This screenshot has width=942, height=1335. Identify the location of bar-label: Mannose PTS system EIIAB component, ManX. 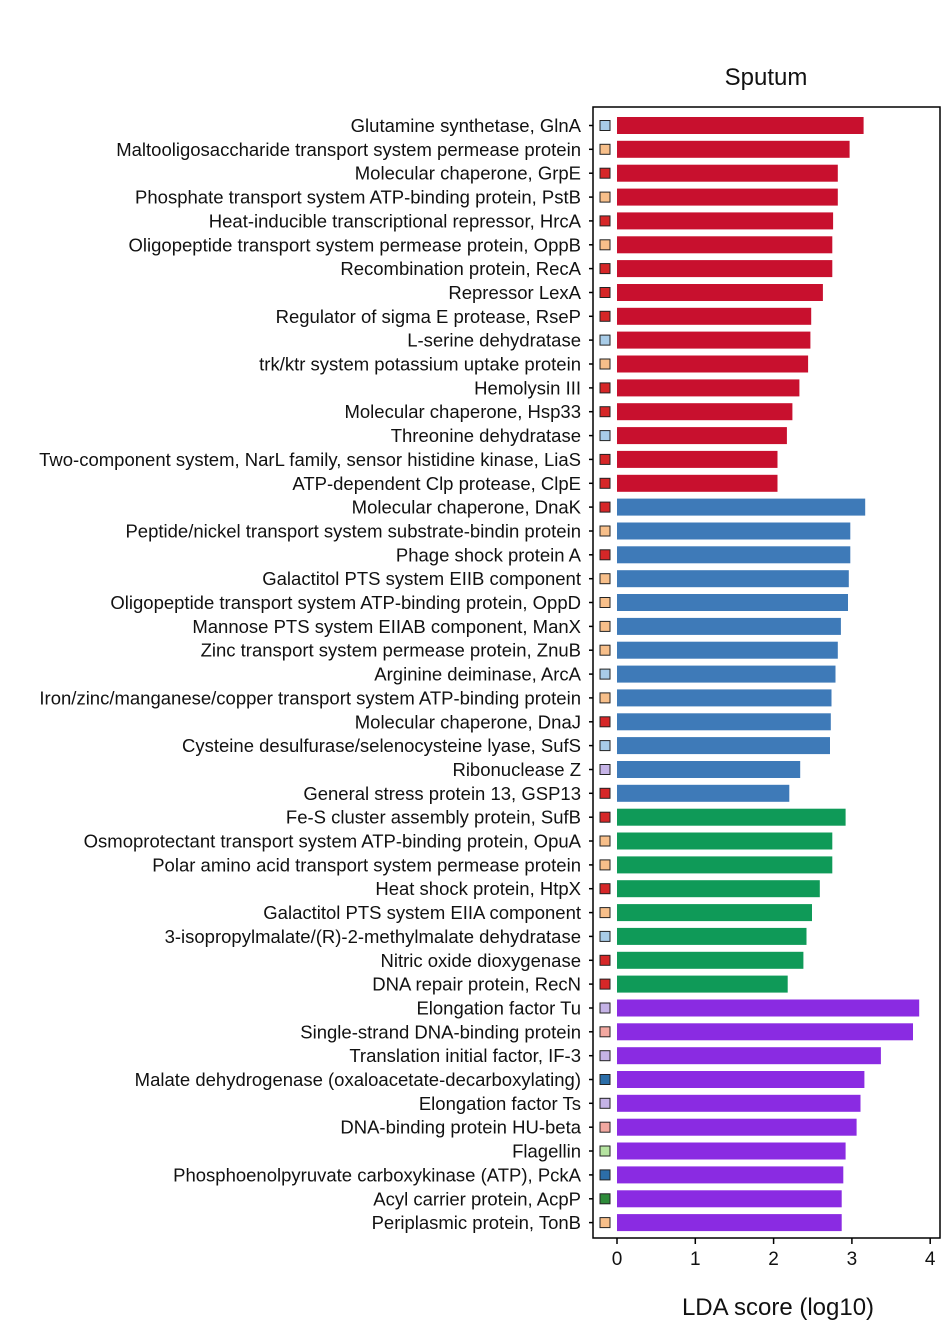
(386, 626).